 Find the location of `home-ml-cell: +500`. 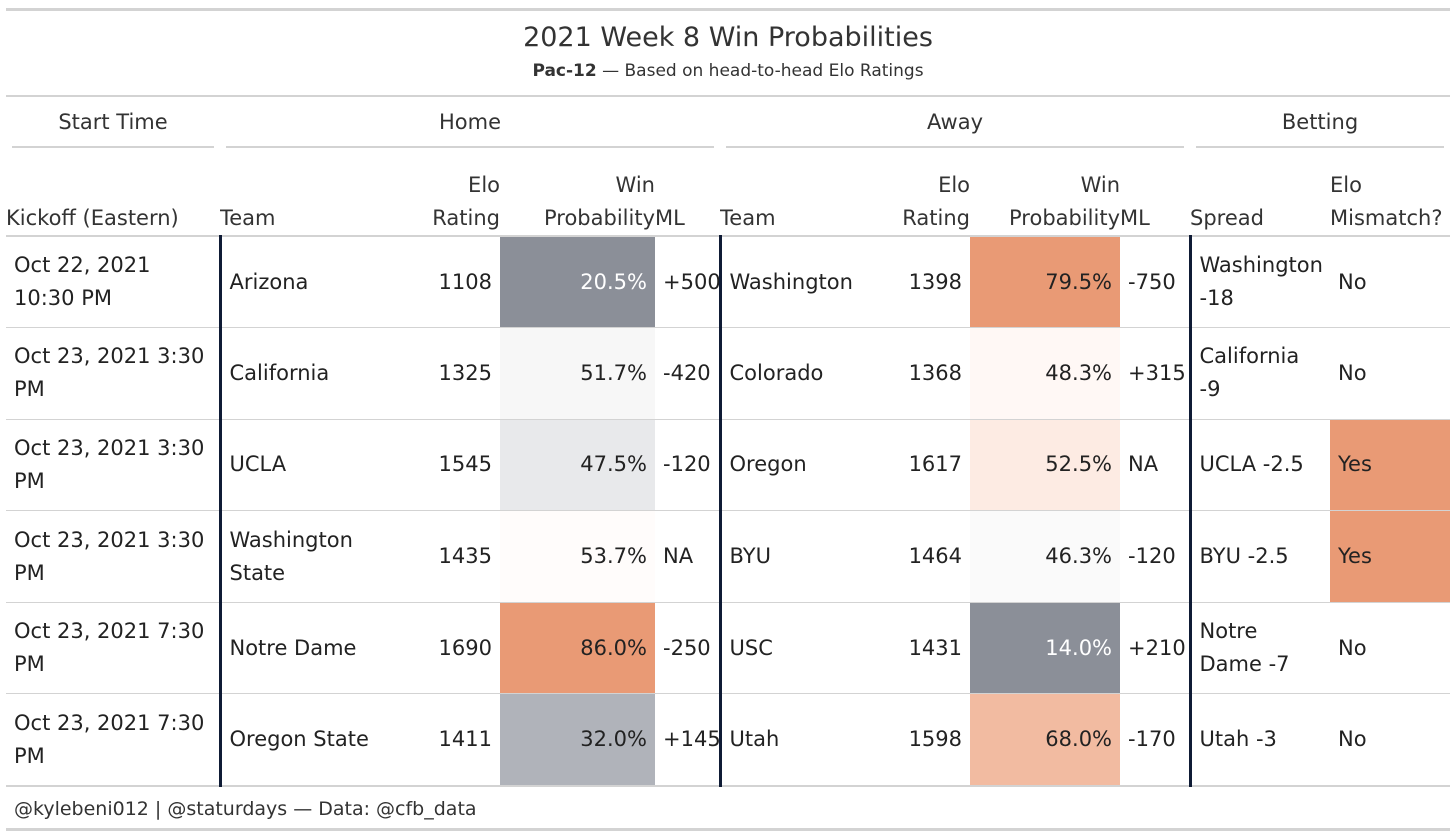

home-ml-cell: +500 is located at coordinates (688, 281).